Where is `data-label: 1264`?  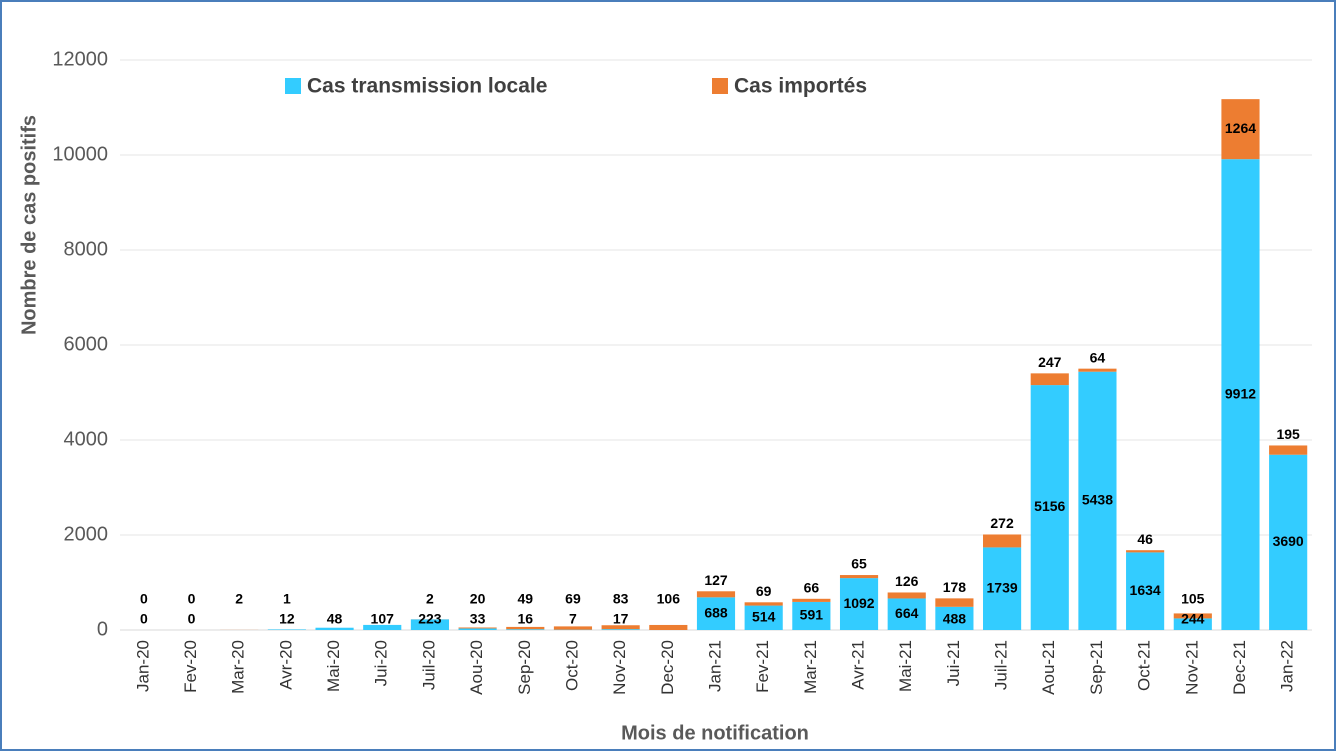 data-label: 1264 is located at coordinates (1240, 128).